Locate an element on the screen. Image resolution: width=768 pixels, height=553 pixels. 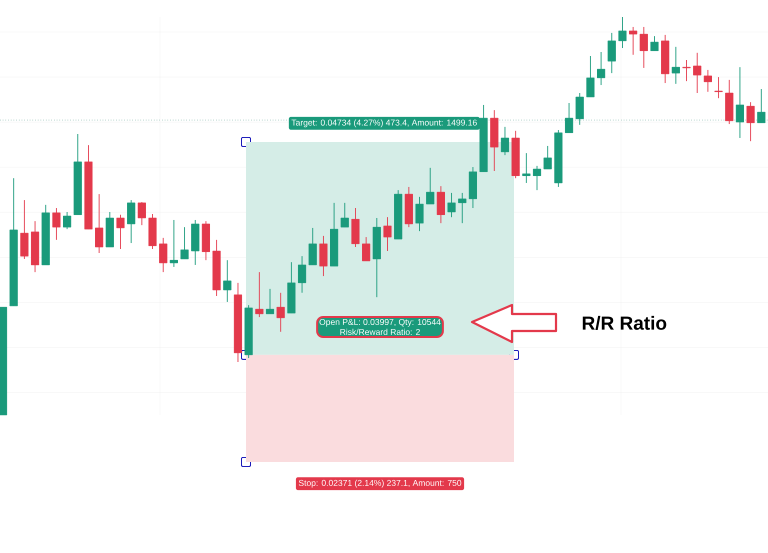
annotation: Open P&L: 0.03997, Qty: 10544 is located at coordinates (380, 322).